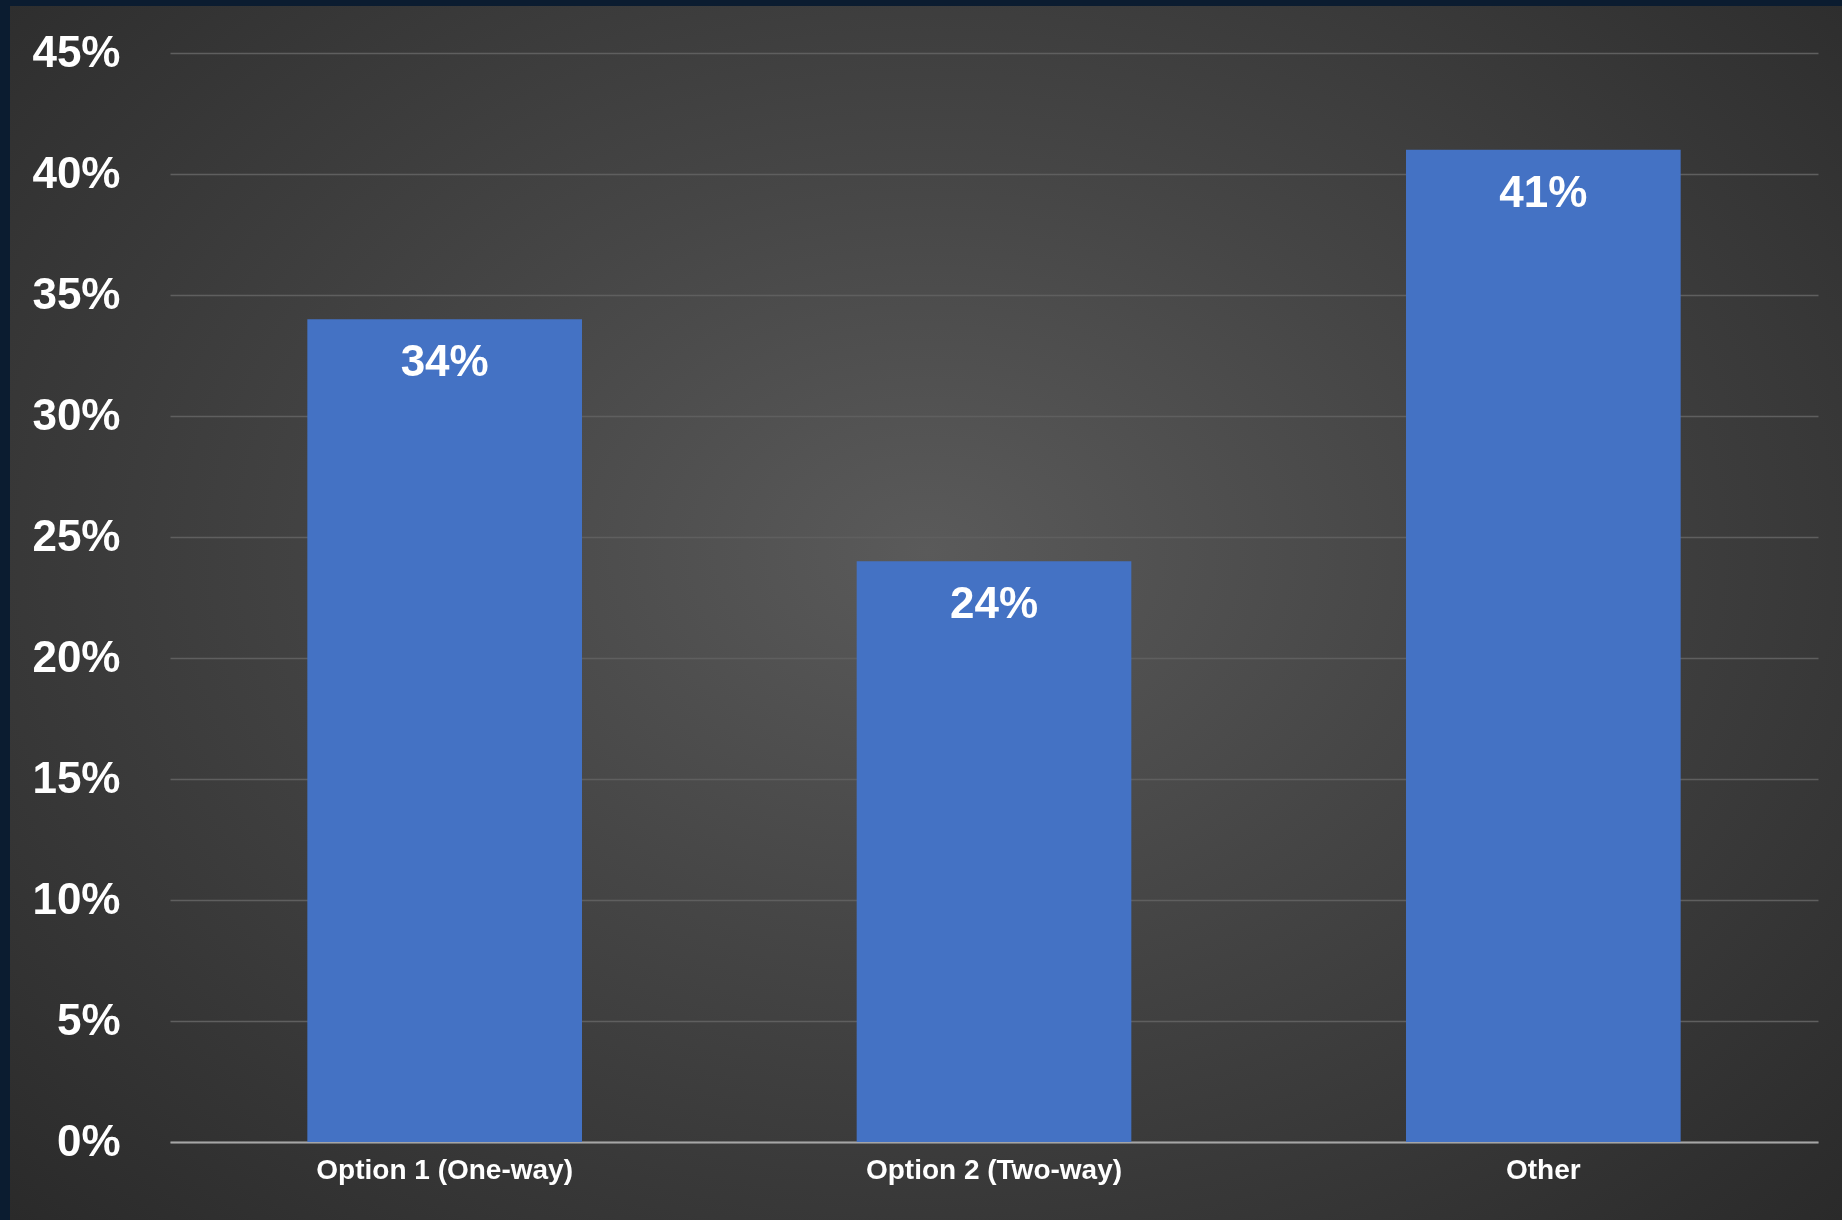 This screenshot has height=1220, width=1842. I want to click on y-tick-label: 20%, so click(76, 656).